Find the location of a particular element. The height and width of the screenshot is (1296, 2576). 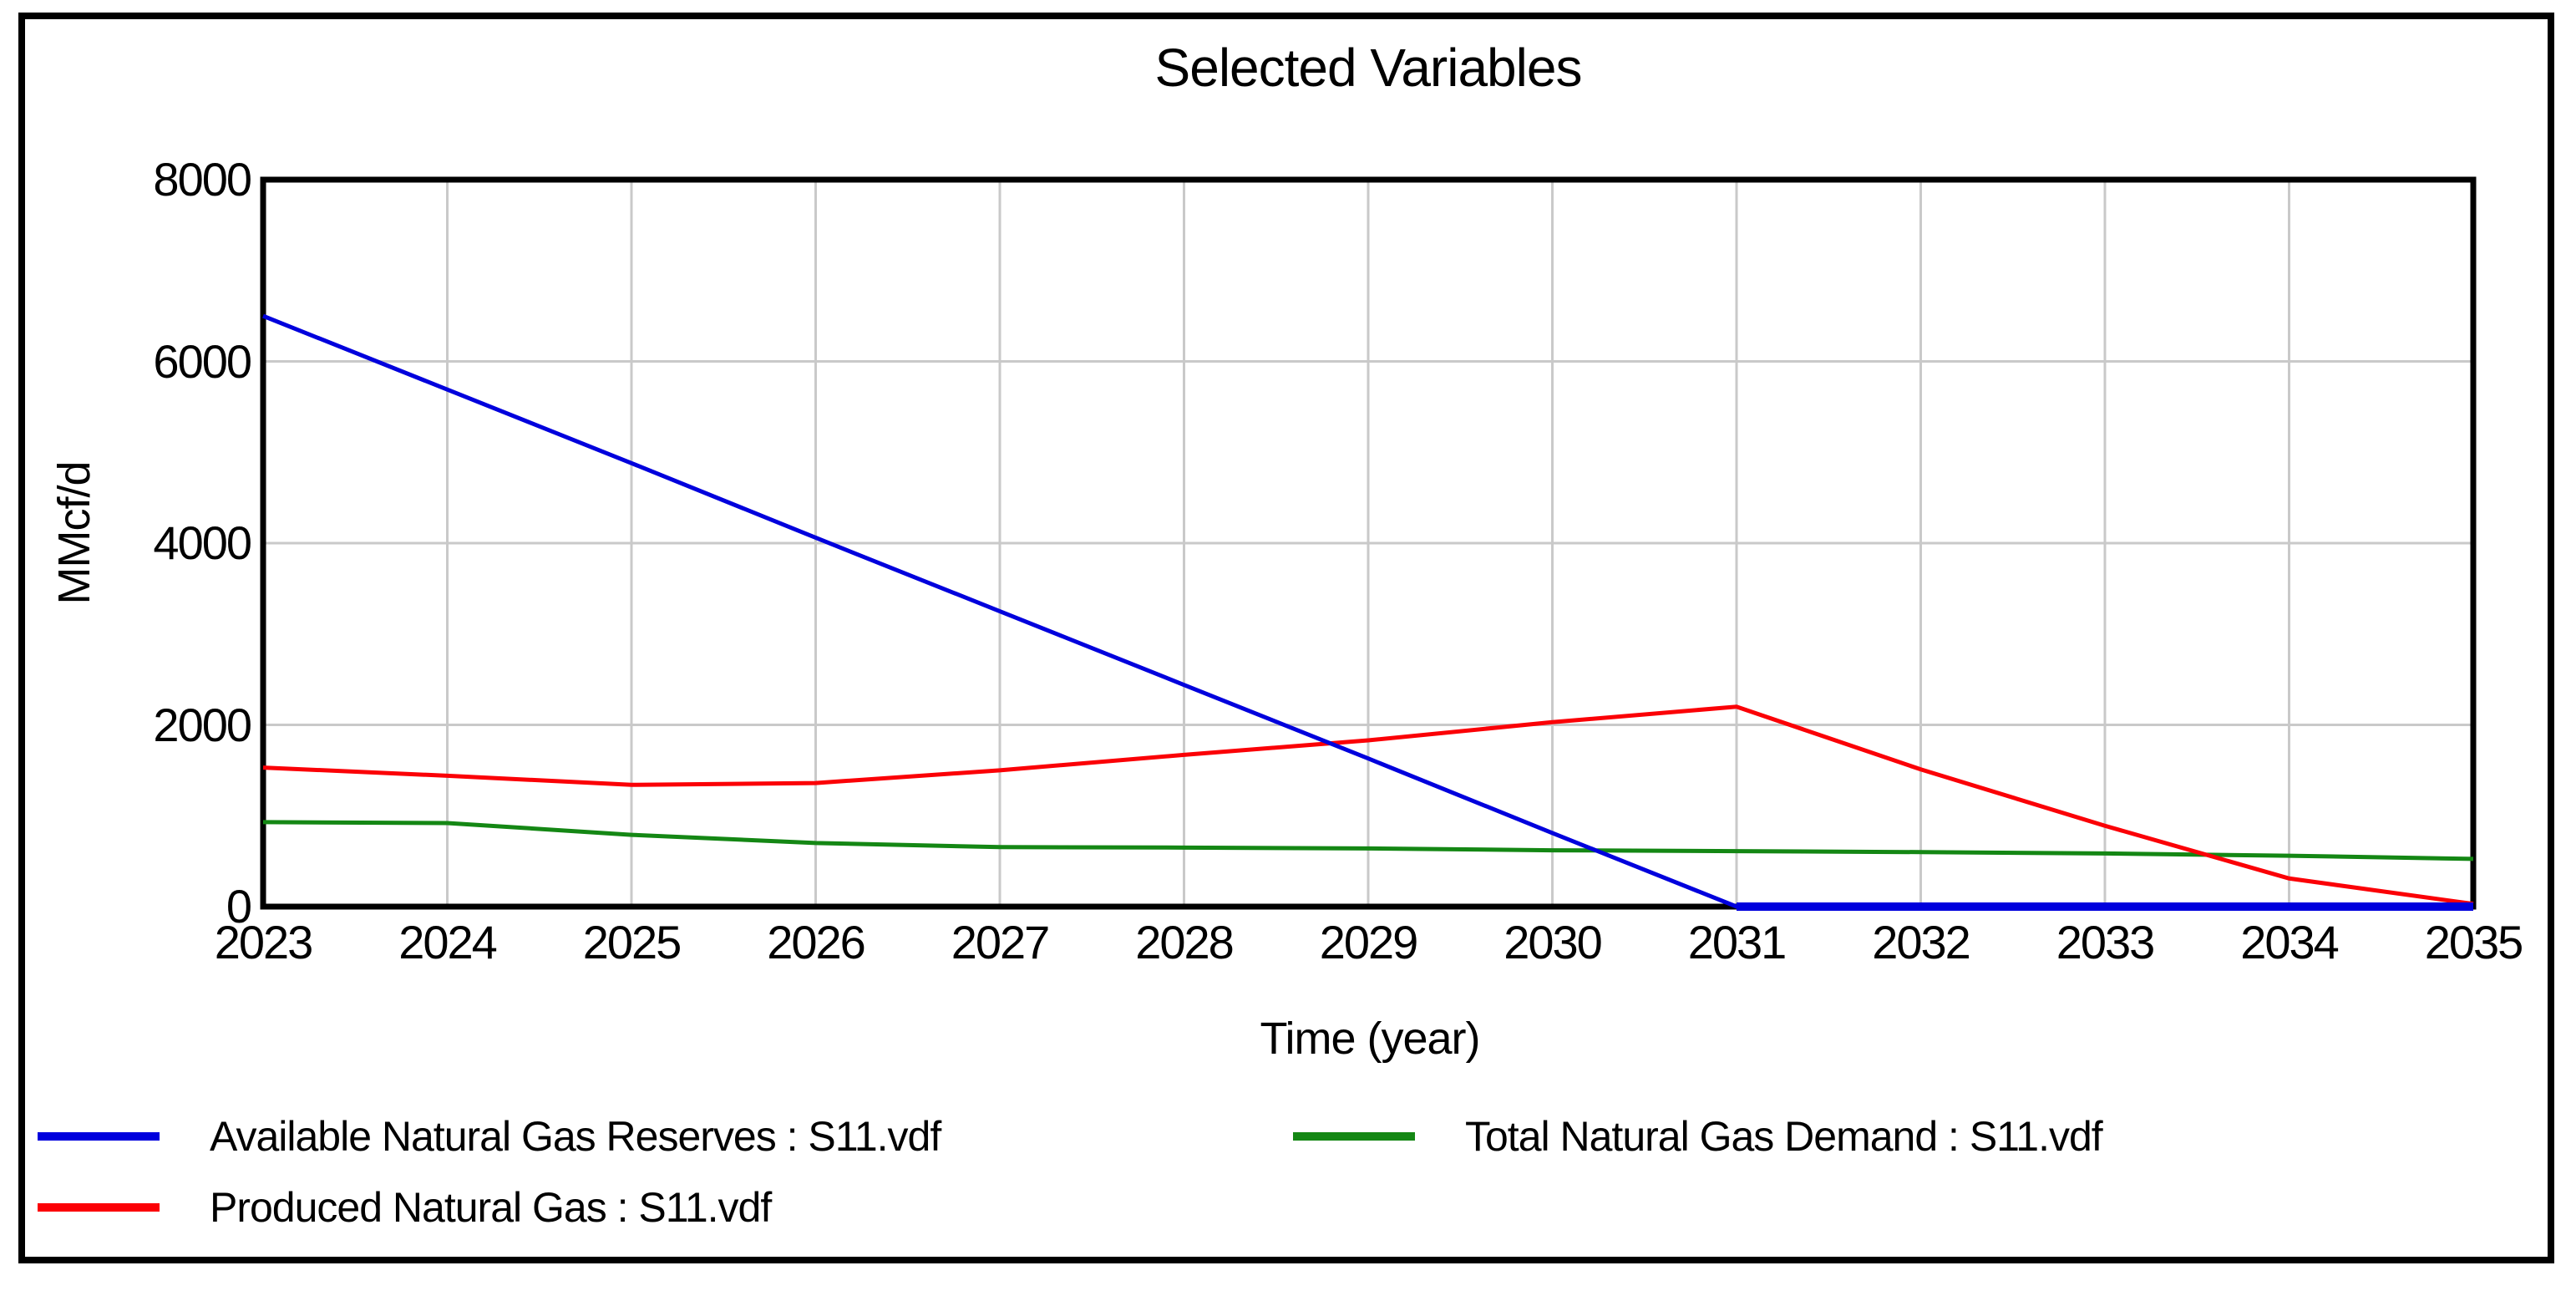

x-tick-label: 2030 is located at coordinates (1553, 942).